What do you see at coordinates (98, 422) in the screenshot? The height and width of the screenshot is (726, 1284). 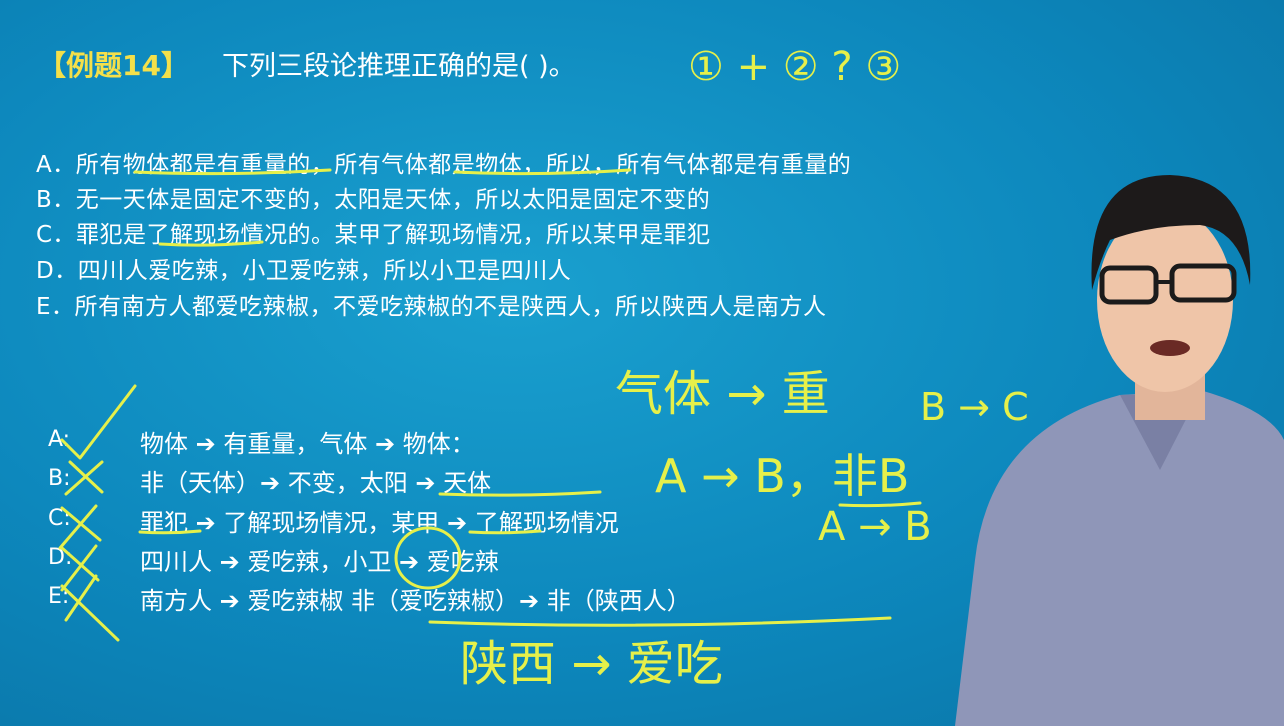 I see `check-mark-a` at bounding box center [98, 422].